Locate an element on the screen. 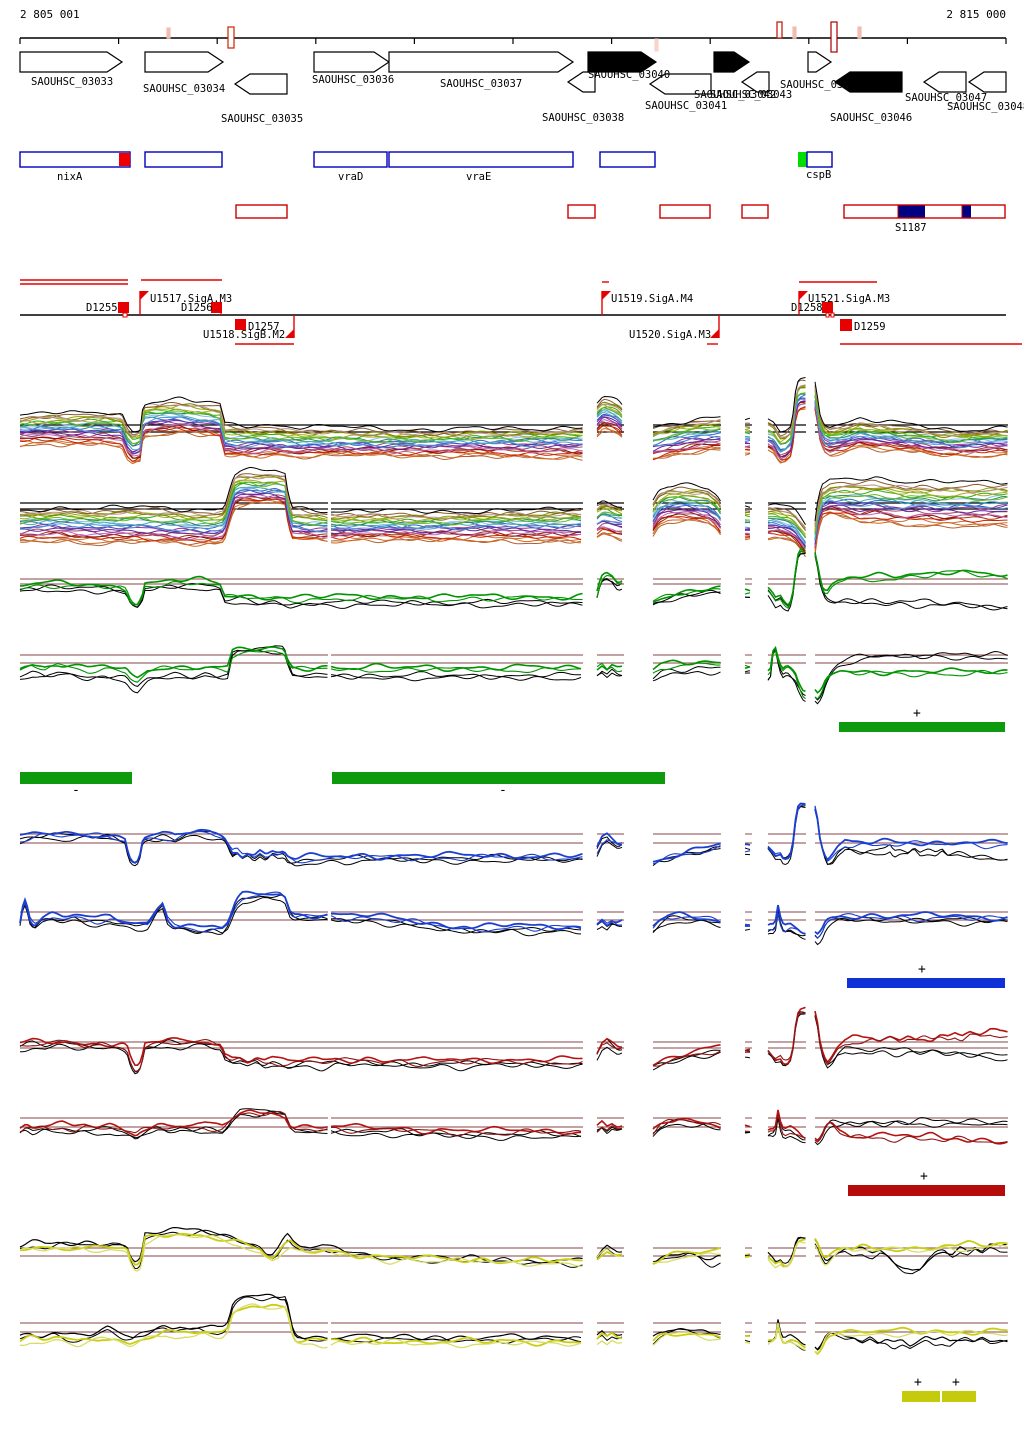  operon-track: nixA vraD vraE cspB S1187 is located at coordinates (512, 192).